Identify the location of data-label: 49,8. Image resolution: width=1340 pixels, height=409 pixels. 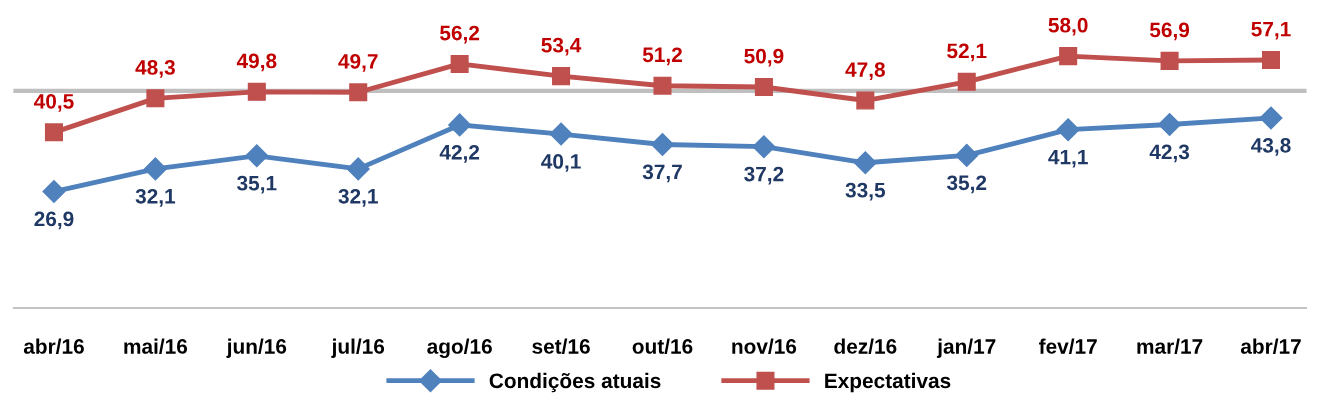
(256, 62).